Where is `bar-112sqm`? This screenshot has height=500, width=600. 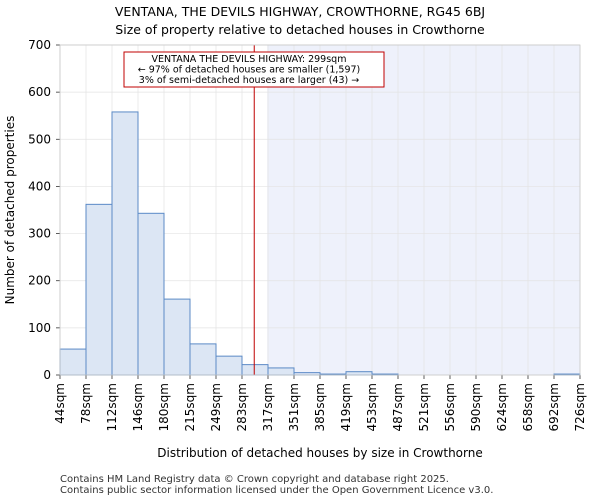
bar-112sqm is located at coordinates (125, 243).